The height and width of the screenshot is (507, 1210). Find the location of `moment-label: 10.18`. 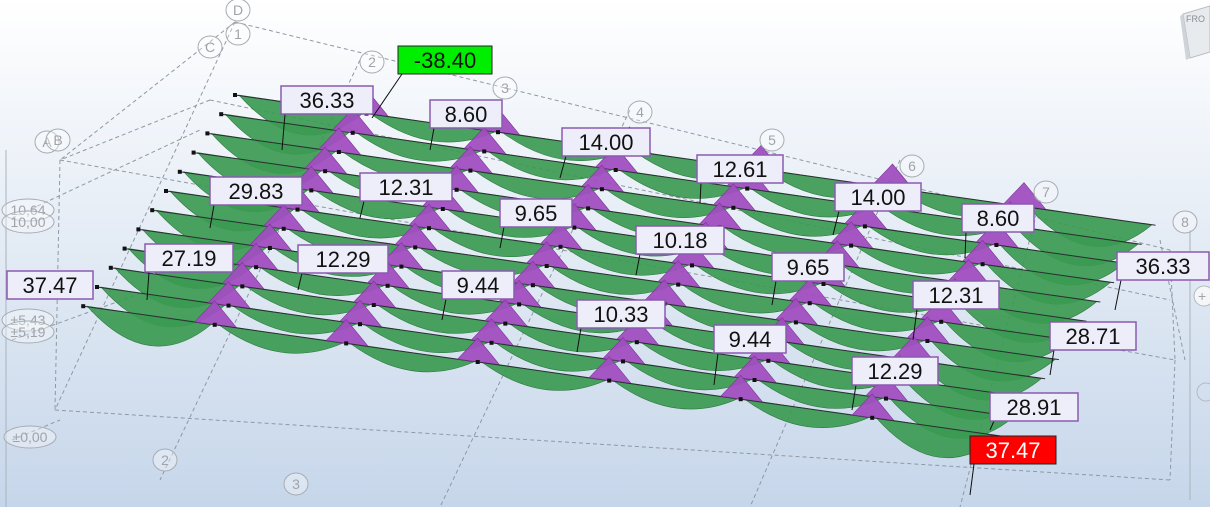

moment-label: 10.18 is located at coordinates (680, 250).